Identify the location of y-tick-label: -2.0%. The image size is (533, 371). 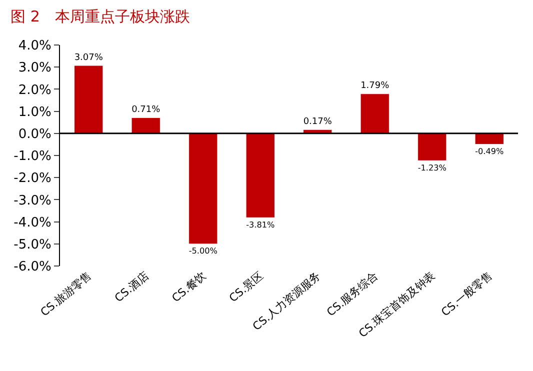
(33, 178).